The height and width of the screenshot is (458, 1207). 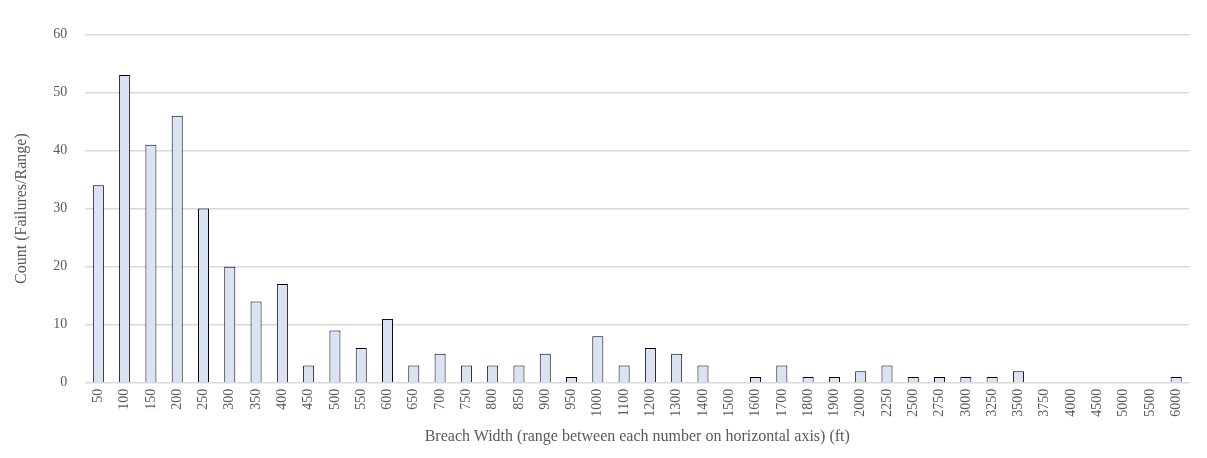 I want to click on x-tick-label: 3500, so click(x=1018, y=402).